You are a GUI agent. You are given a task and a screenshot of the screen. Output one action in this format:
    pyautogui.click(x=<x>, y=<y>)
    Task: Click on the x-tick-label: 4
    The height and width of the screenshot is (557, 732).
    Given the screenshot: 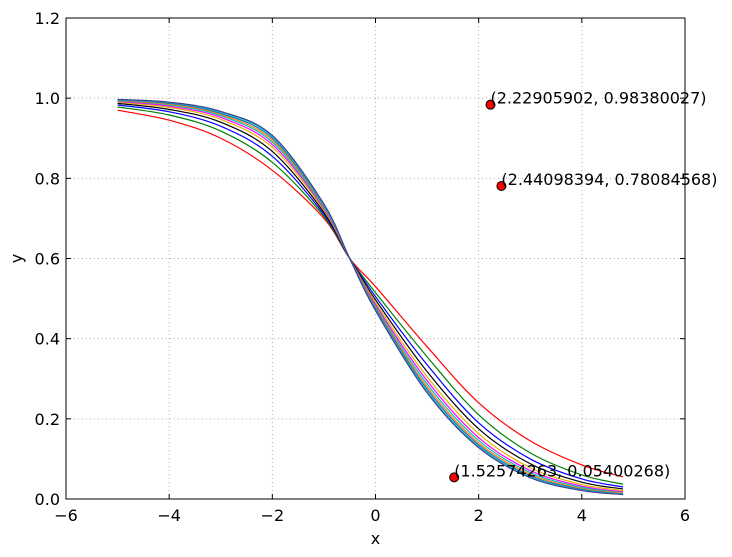 What is the action you would take?
    pyautogui.click(x=582, y=515)
    